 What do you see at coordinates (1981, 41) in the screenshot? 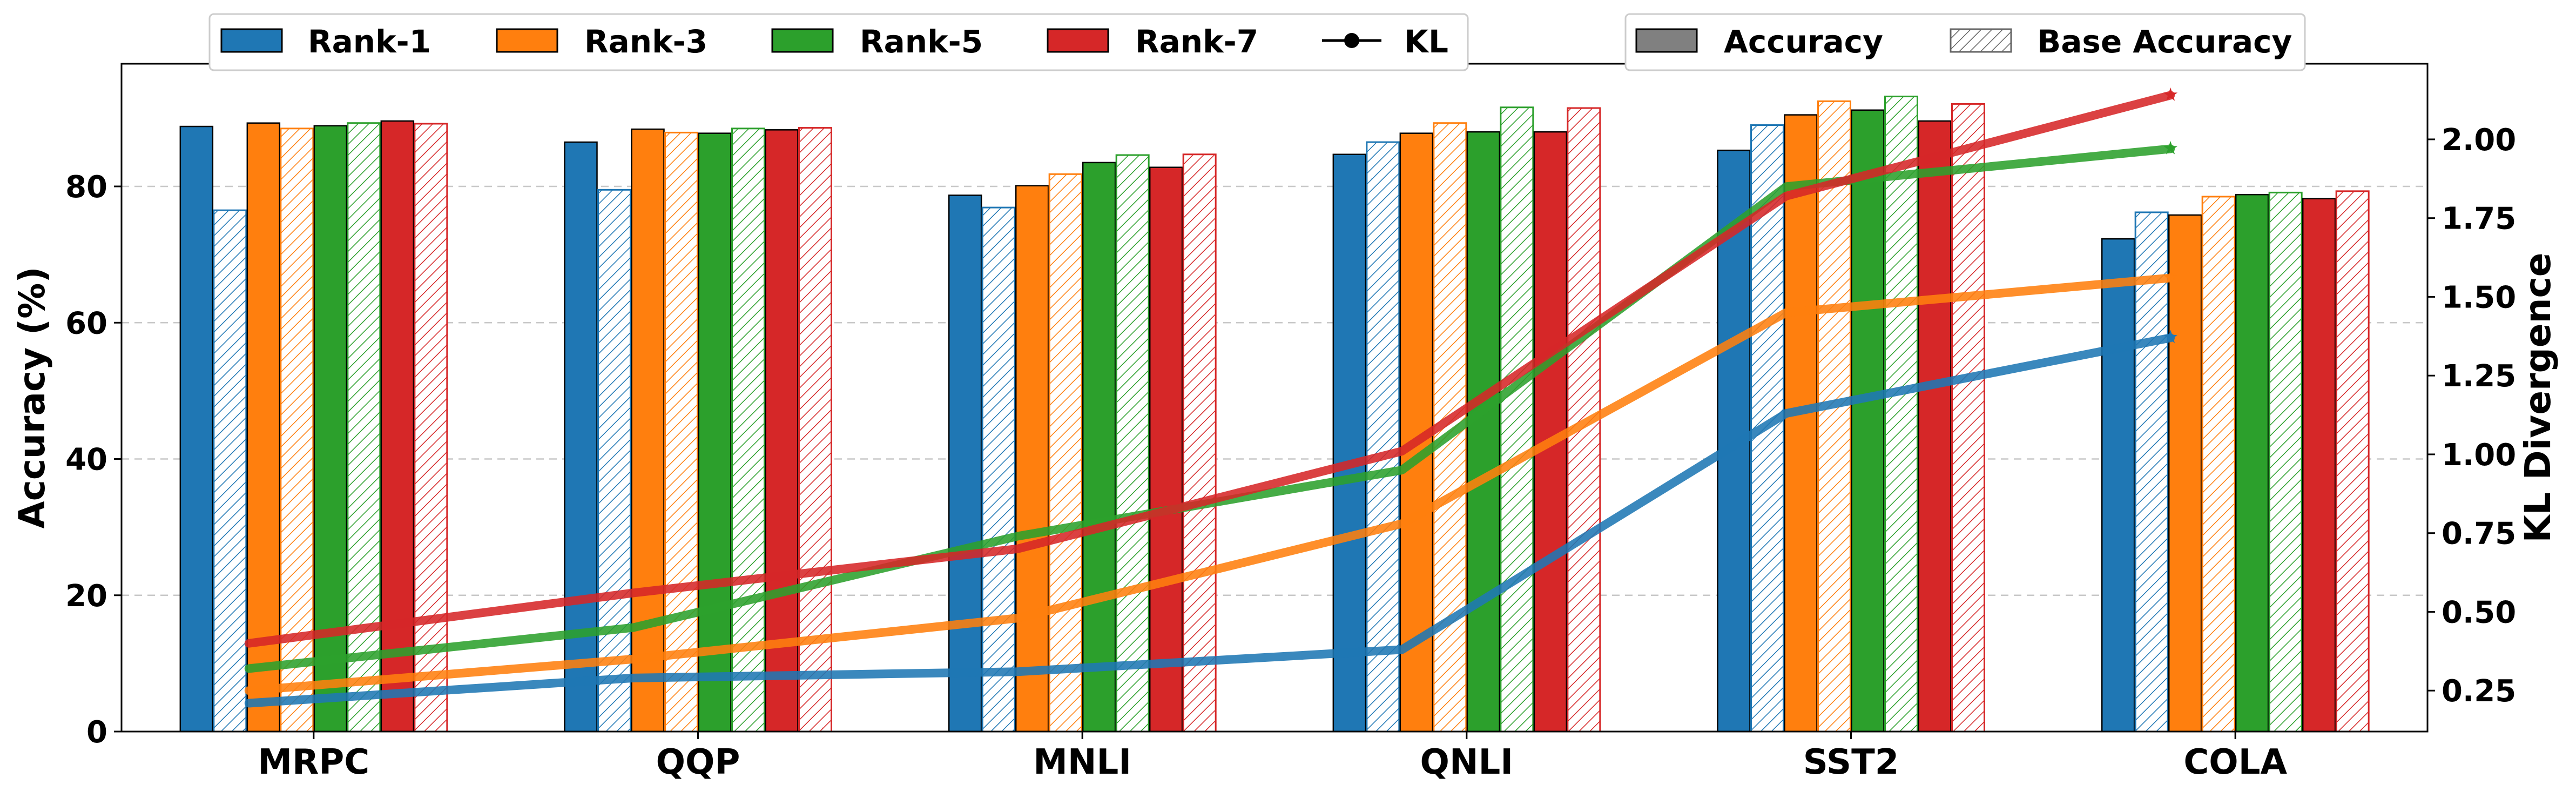
I see `legend-swatch-base-accuracy` at bounding box center [1981, 41].